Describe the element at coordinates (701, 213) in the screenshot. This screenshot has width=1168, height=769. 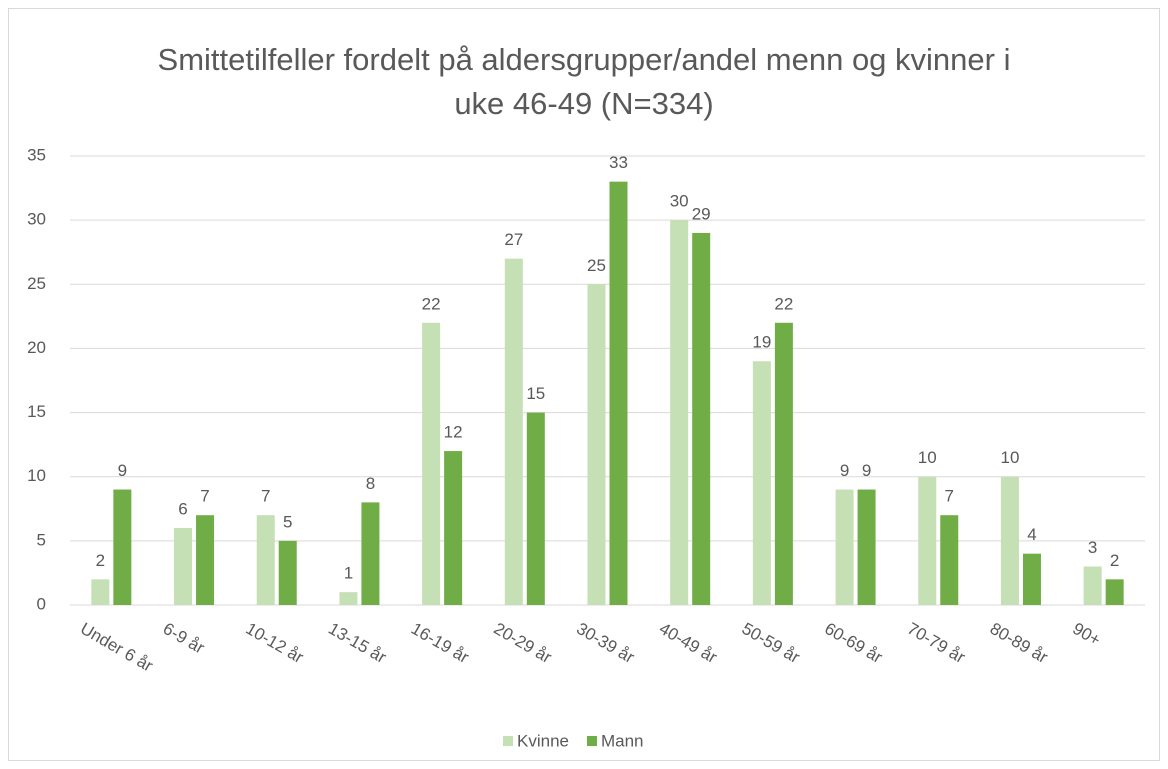
I see `data-label: 29` at that location.